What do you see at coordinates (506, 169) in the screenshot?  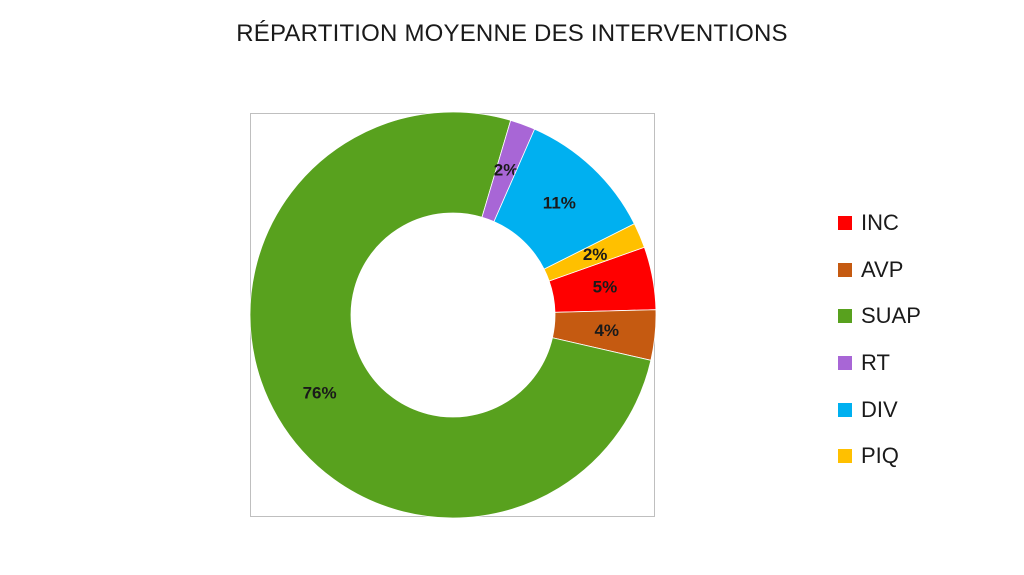 I see `slice-label-rt: 2%` at bounding box center [506, 169].